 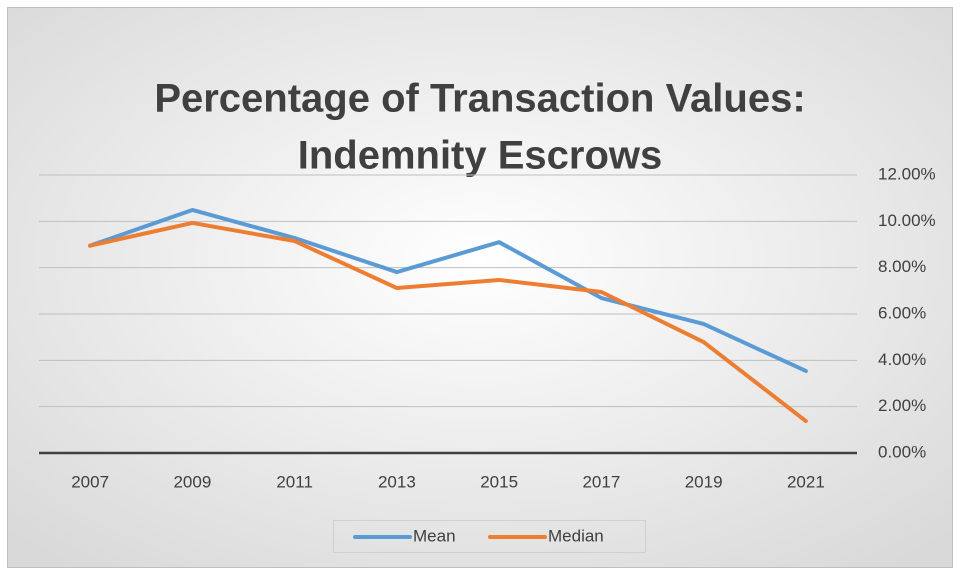 What do you see at coordinates (601, 481) in the screenshot?
I see `x-tick-label: 2017` at bounding box center [601, 481].